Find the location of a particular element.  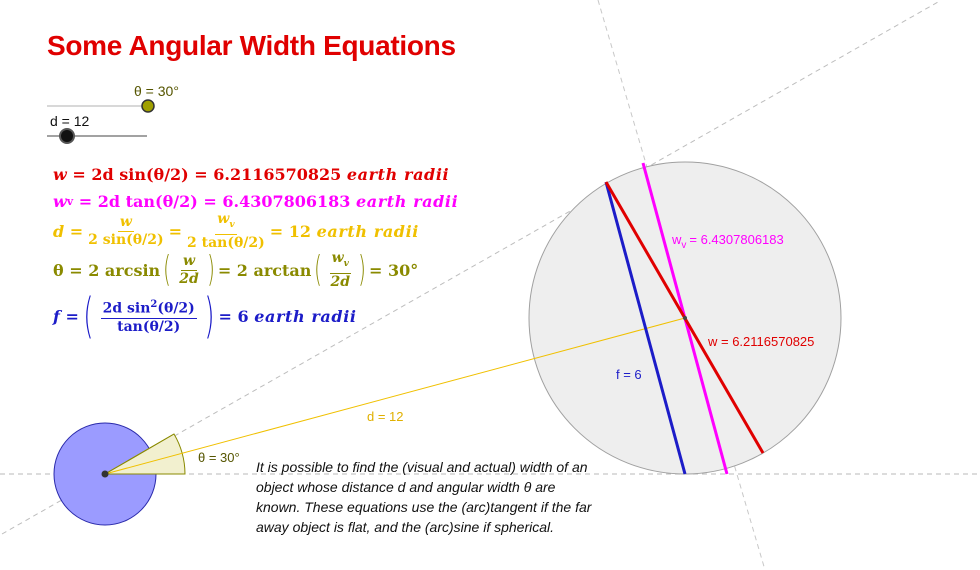

theta-eq-fraction-2: wv 2d is located at coordinates (340, 270).